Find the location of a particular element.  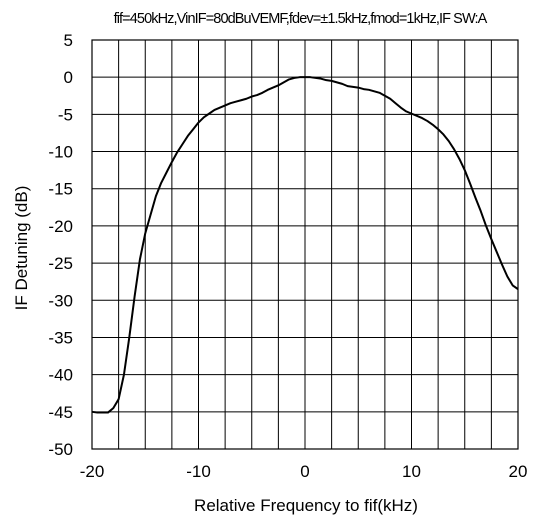

x-tick-label: -10 is located at coordinates (198, 471).